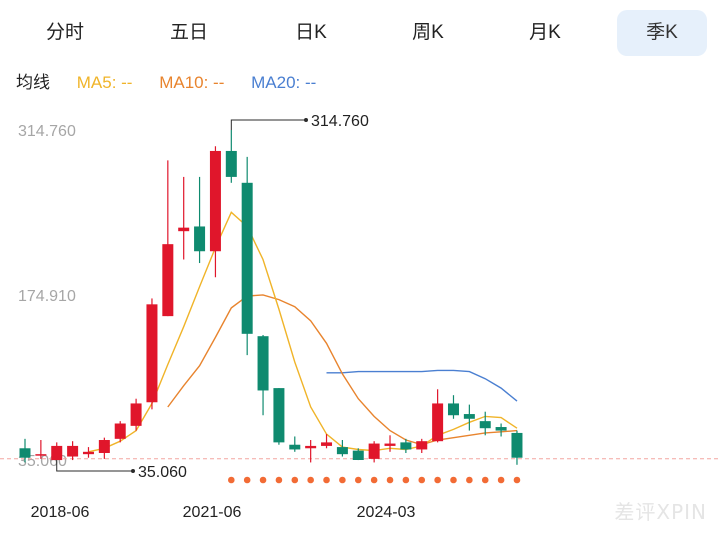 The image size is (719, 535). What do you see at coordinates (662, 33) in the screenshot?
I see `tab-quarterly-k: 季K` at bounding box center [662, 33].